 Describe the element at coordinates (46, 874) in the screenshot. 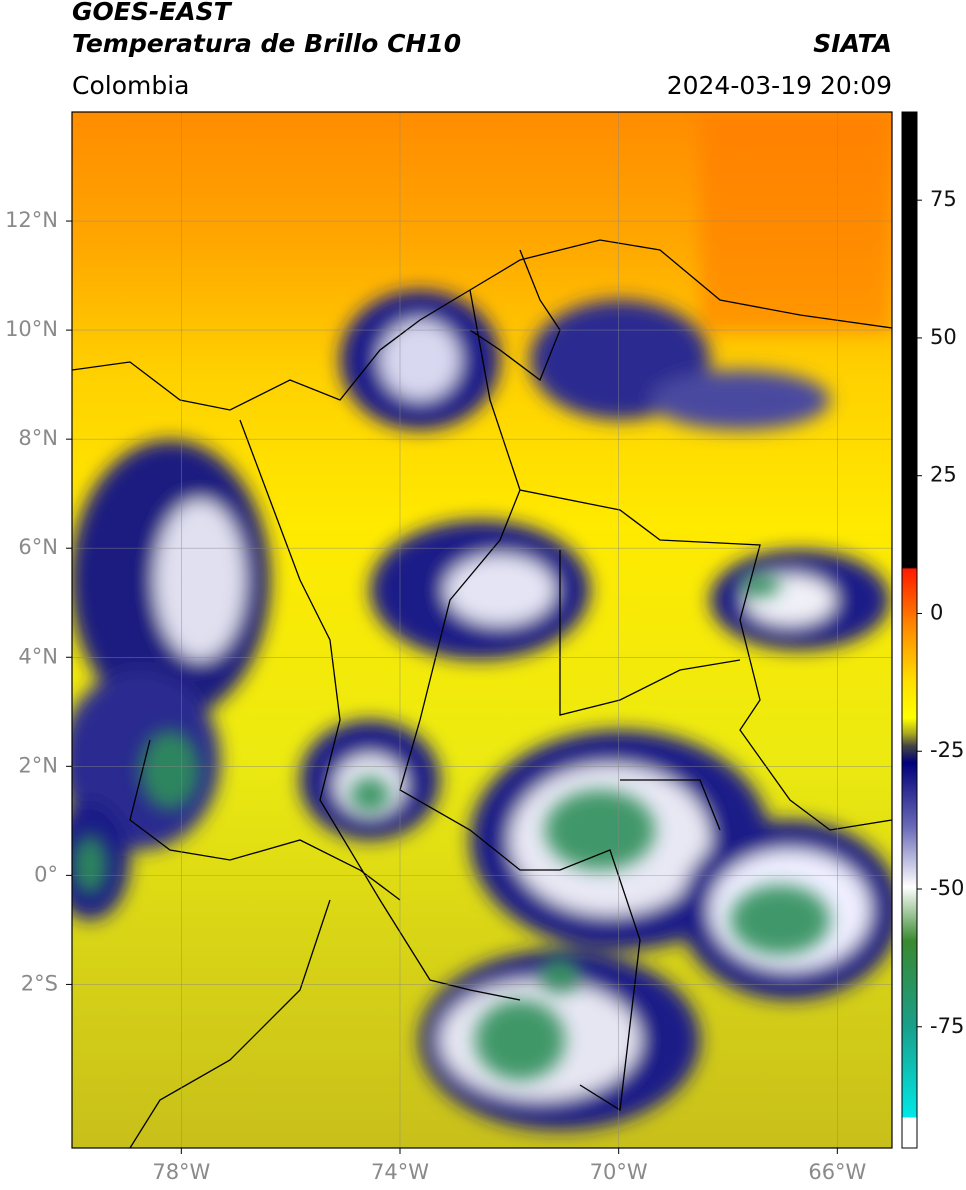

I see `lat-tick-label: 0°` at that location.